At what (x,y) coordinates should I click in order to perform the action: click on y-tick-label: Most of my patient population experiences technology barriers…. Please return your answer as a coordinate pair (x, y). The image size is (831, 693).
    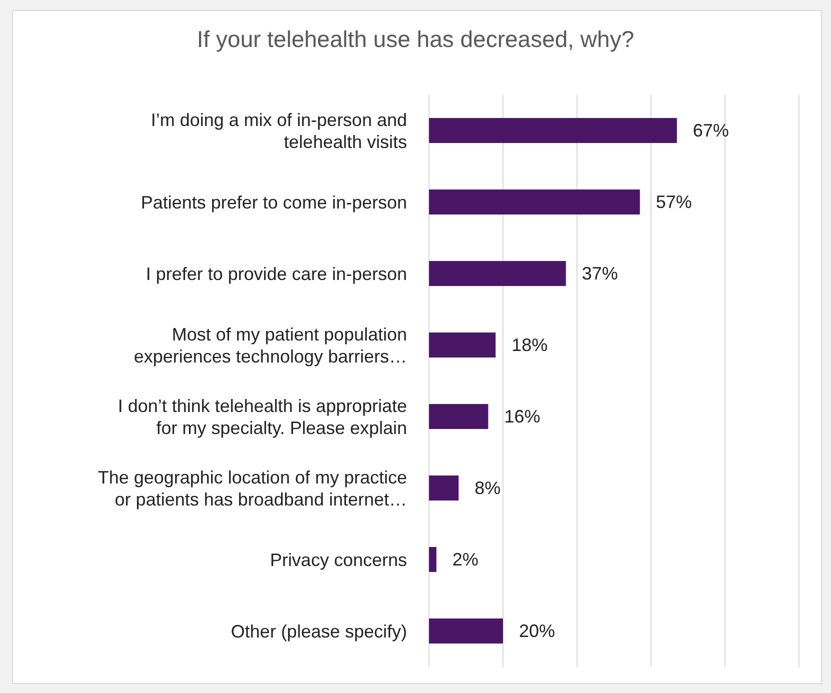
    Looking at the image, I should click on (270, 345).